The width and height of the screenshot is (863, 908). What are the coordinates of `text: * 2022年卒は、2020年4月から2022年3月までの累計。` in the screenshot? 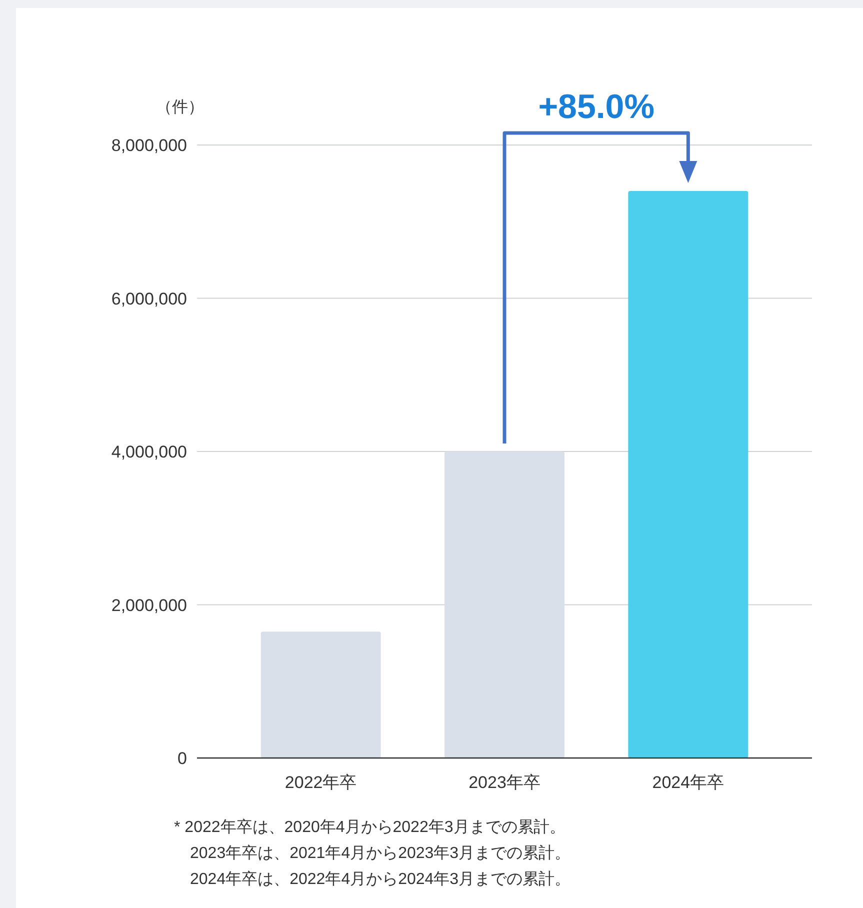 It's located at (370, 827).